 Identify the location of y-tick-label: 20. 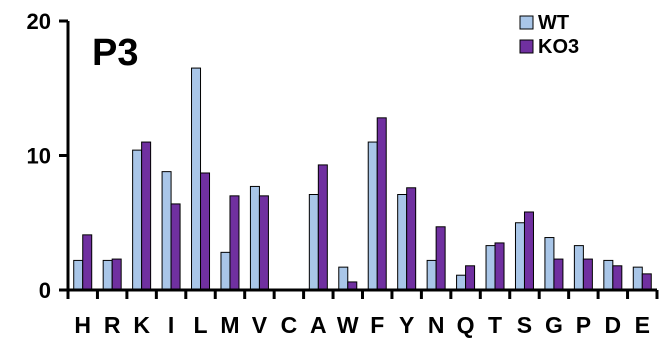
(39, 21).